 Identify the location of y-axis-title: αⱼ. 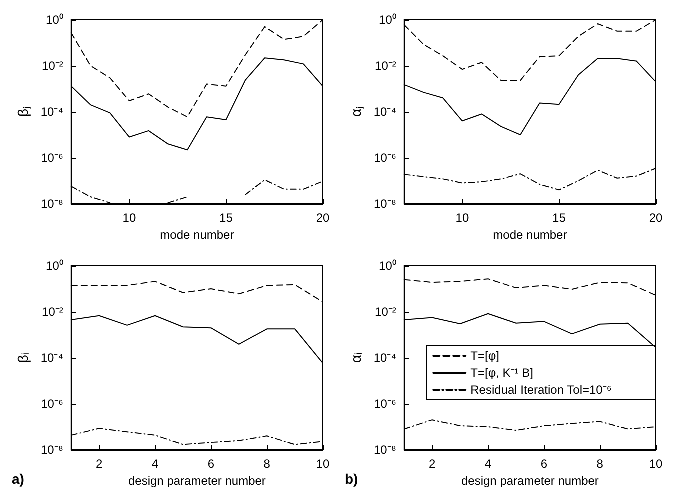
(356, 112).